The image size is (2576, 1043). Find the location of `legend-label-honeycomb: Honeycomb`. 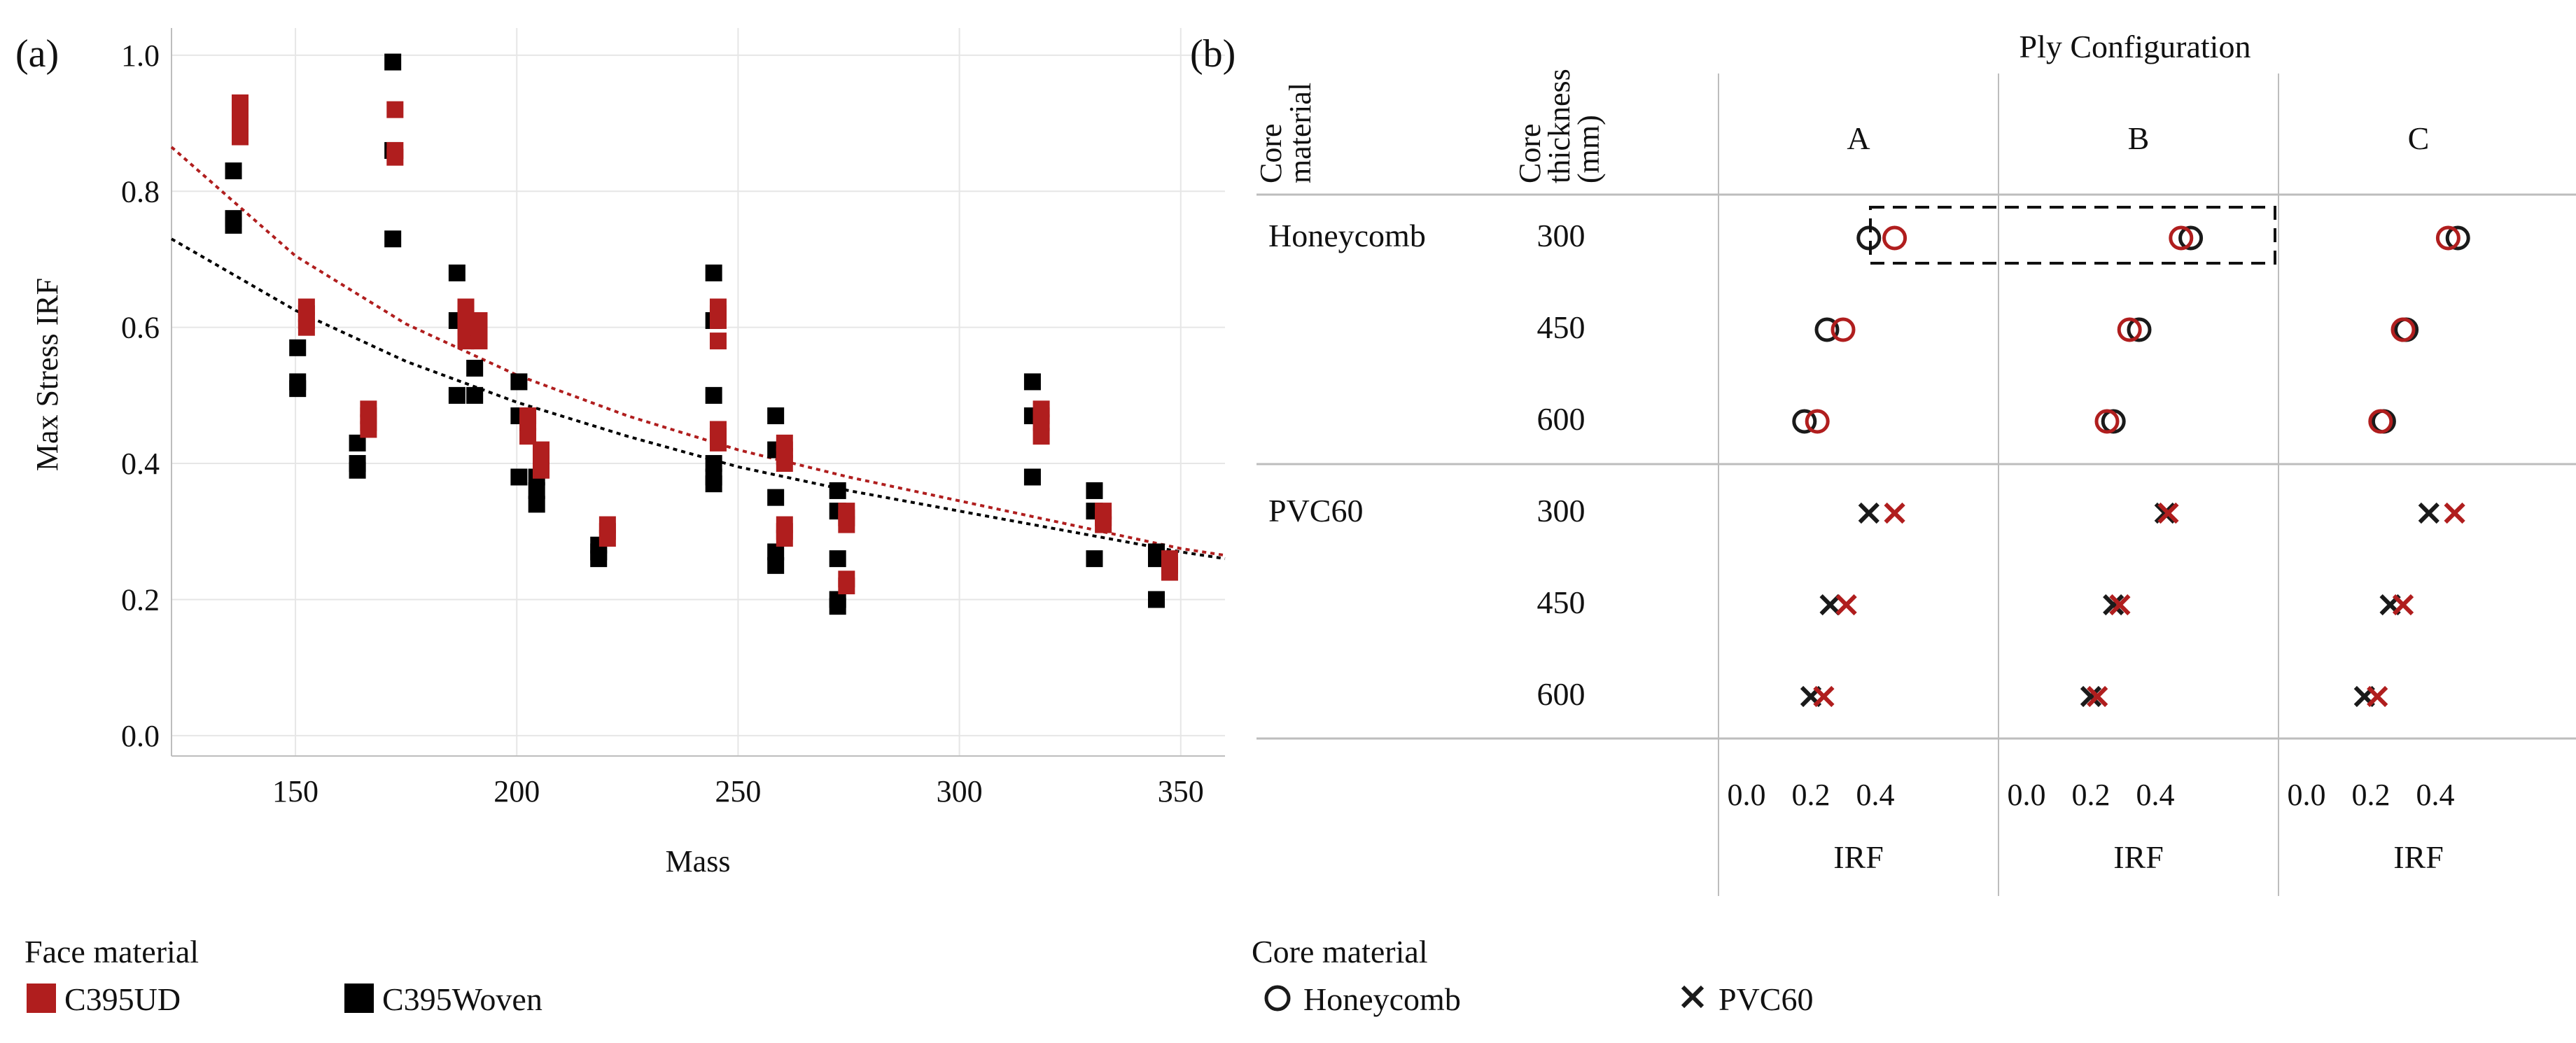

legend-label-honeycomb: Honeycomb is located at coordinates (1382, 999).